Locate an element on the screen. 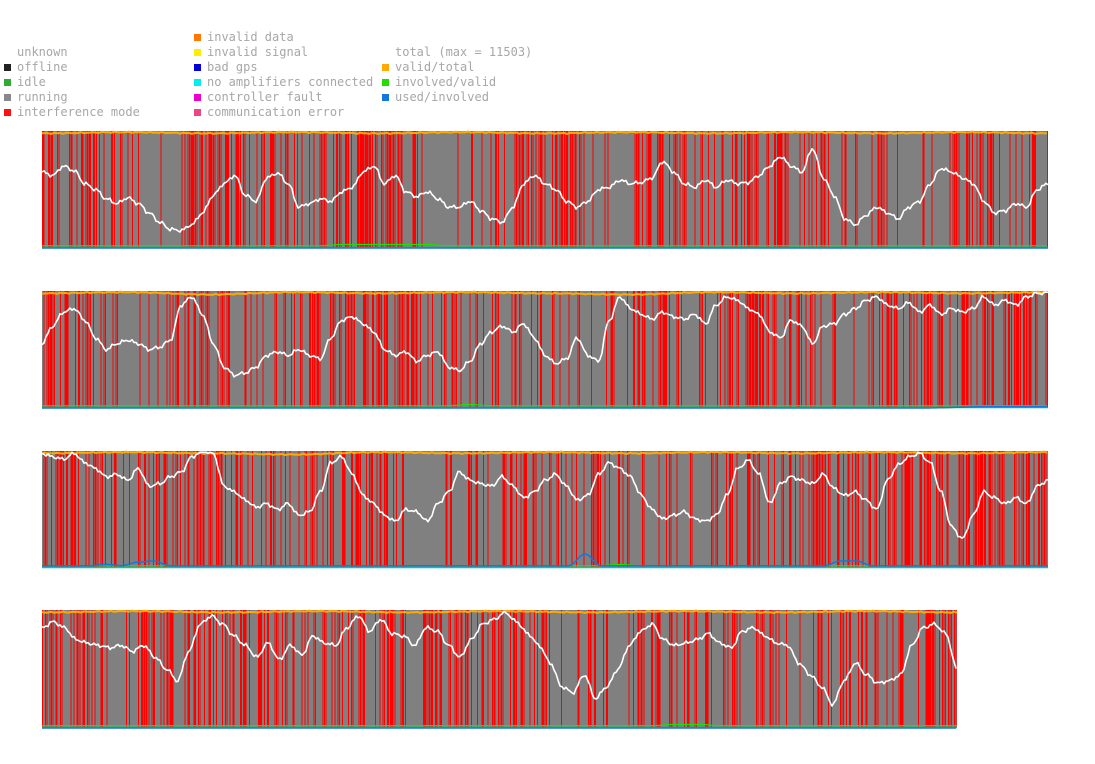 The width and height of the screenshot is (1095, 764). legend-label: running is located at coordinates (42, 97).